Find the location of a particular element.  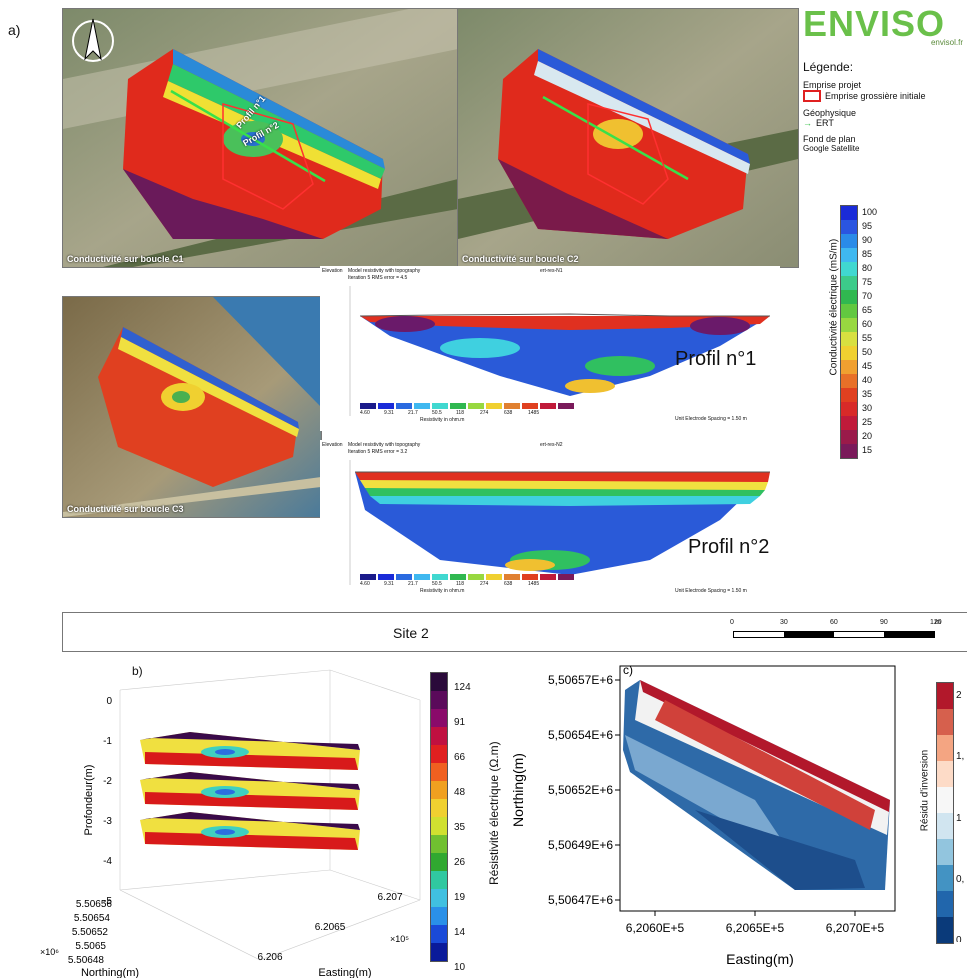

resistivity-tick: 1485 is located at coordinates (534, 584).